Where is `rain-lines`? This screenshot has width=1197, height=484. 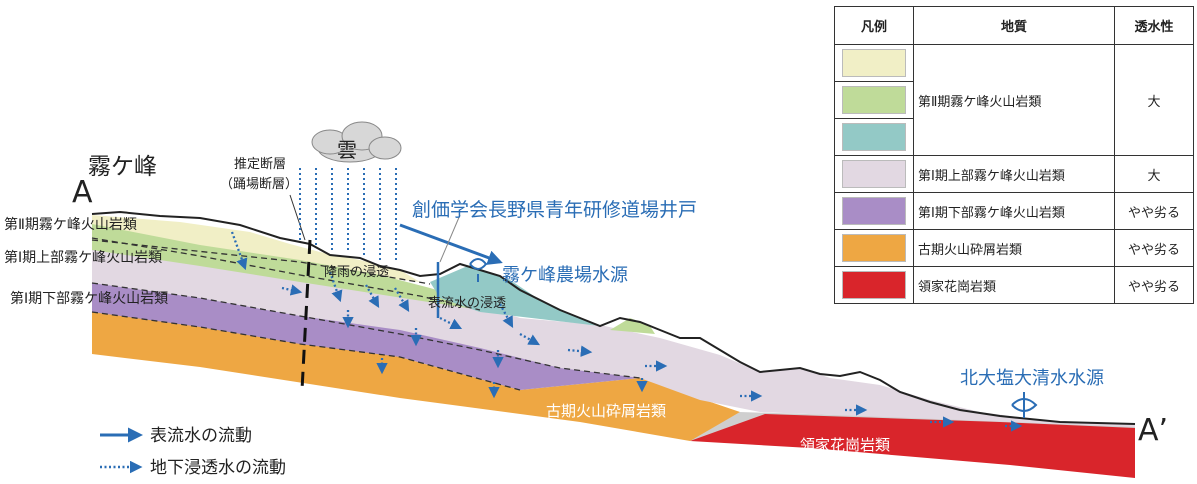
rain-lines is located at coordinates (348, 215).